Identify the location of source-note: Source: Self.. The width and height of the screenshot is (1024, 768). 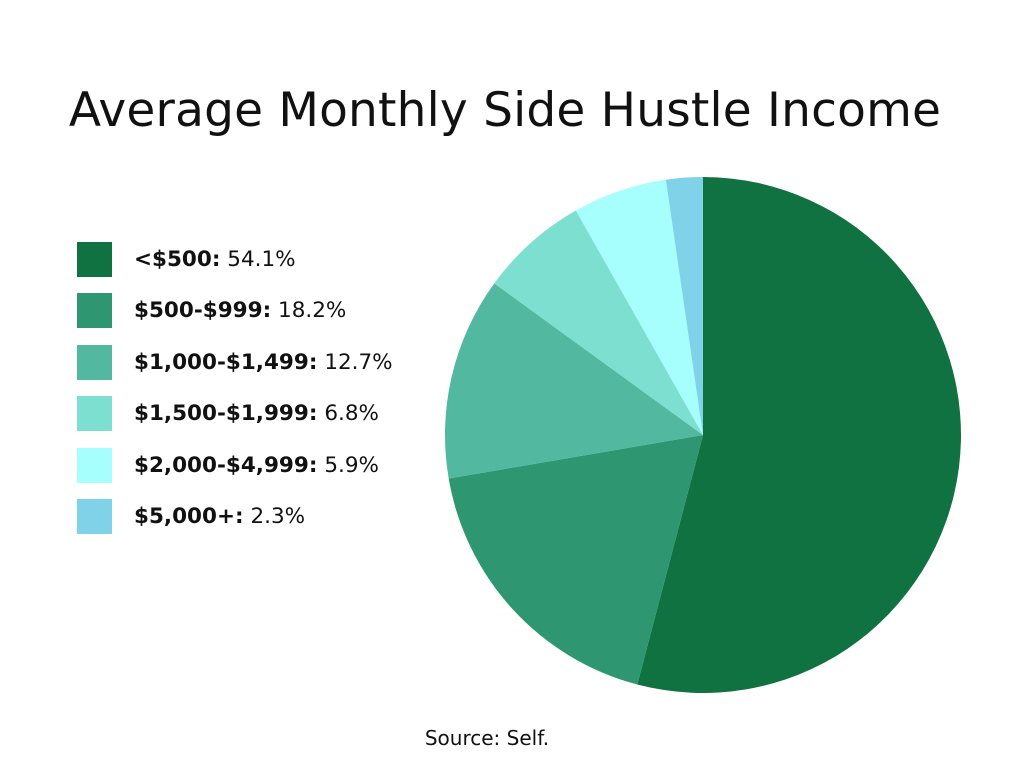
(487, 738).